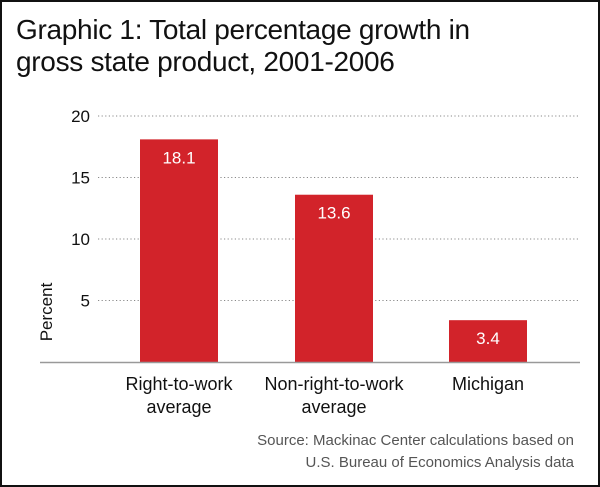 The image size is (600, 487). I want to click on chart-title-line-2: gross state product, 2001-2006, so click(205, 61).